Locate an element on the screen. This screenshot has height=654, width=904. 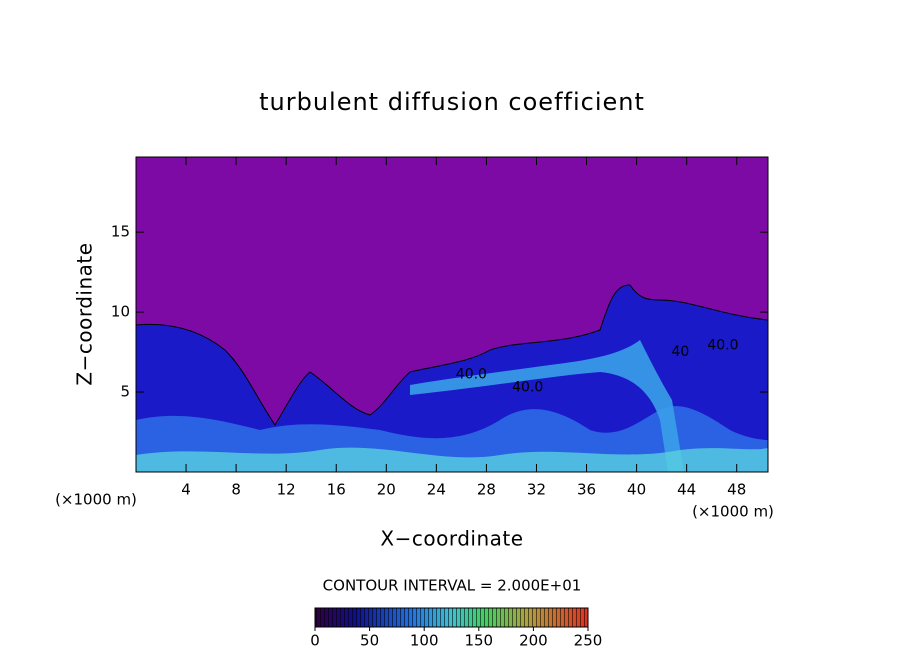
colorbar-tick-label: 150 is located at coordinates (478, 641).